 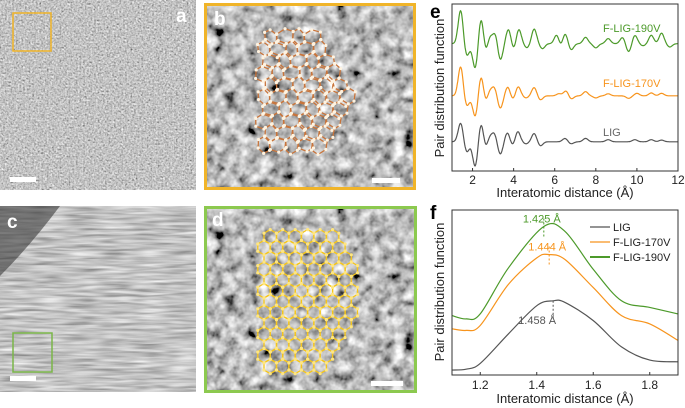 I want to click on x-tick-label: 8, so click(x=595, y=180).